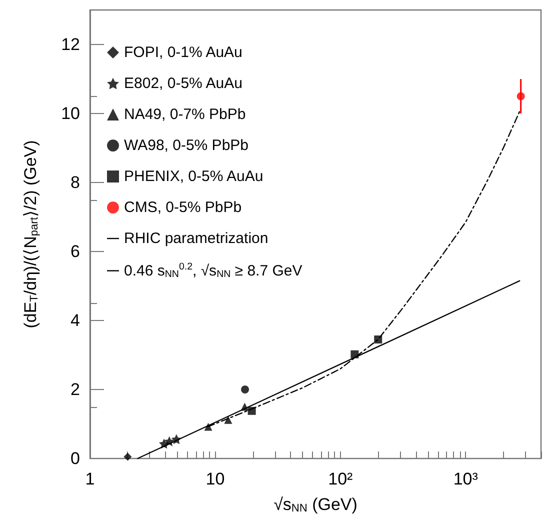 The image size is (549, 519). Describe the element at coordinates (75, 320) in the screenshot. I see `y-tick-label: 4` at that location.